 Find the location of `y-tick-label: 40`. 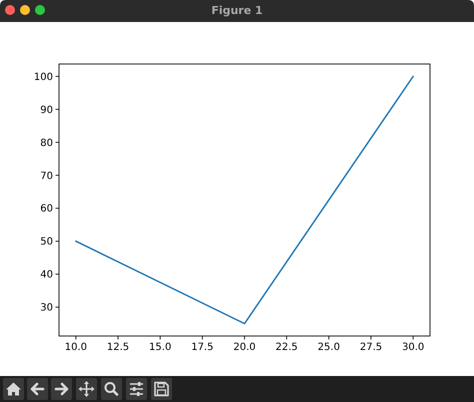

y-tick-label: 40 is located at coordinates (46, 275).